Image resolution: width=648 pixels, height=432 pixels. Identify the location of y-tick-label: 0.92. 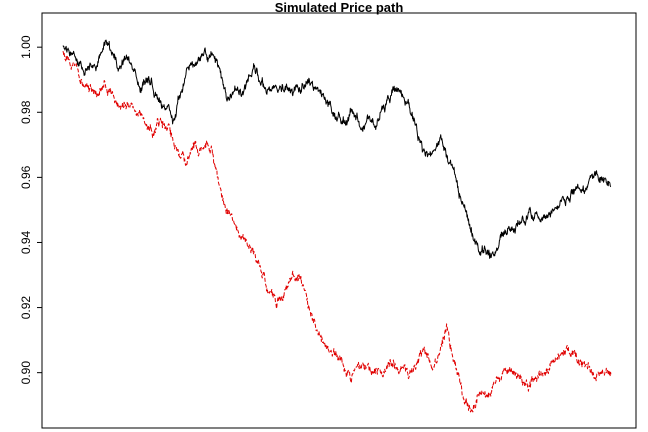
(26, 308).